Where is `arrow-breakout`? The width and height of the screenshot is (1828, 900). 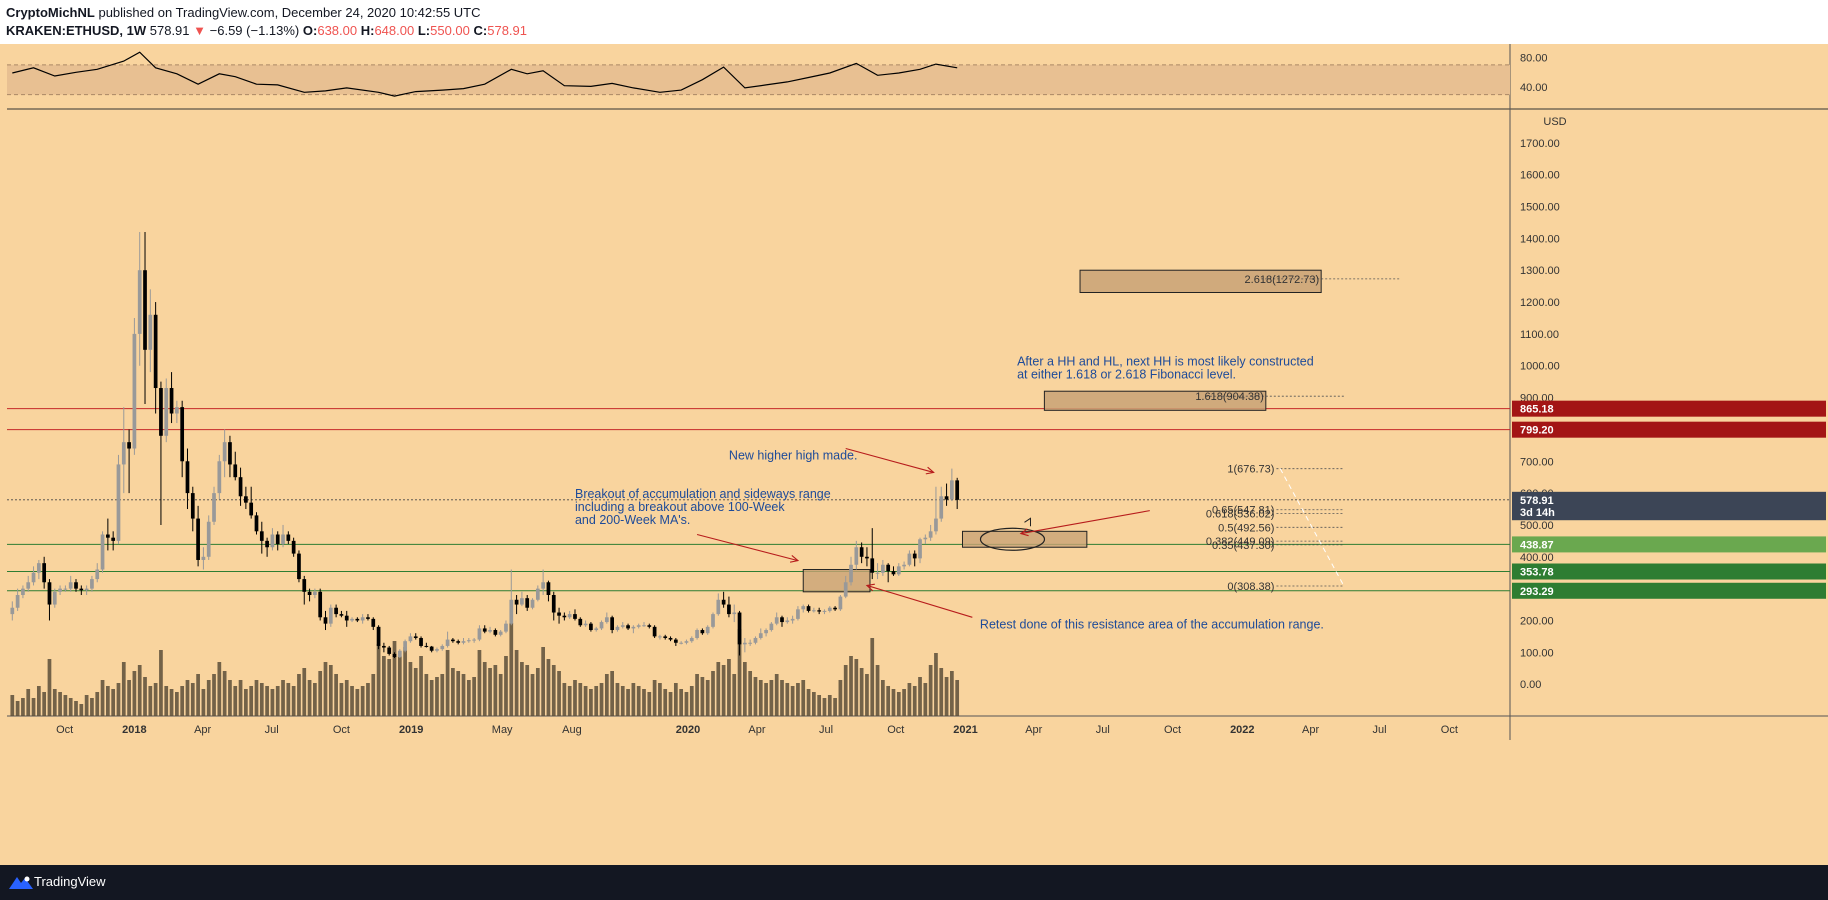
arrow-breakout is located at coordinates (747, 547).